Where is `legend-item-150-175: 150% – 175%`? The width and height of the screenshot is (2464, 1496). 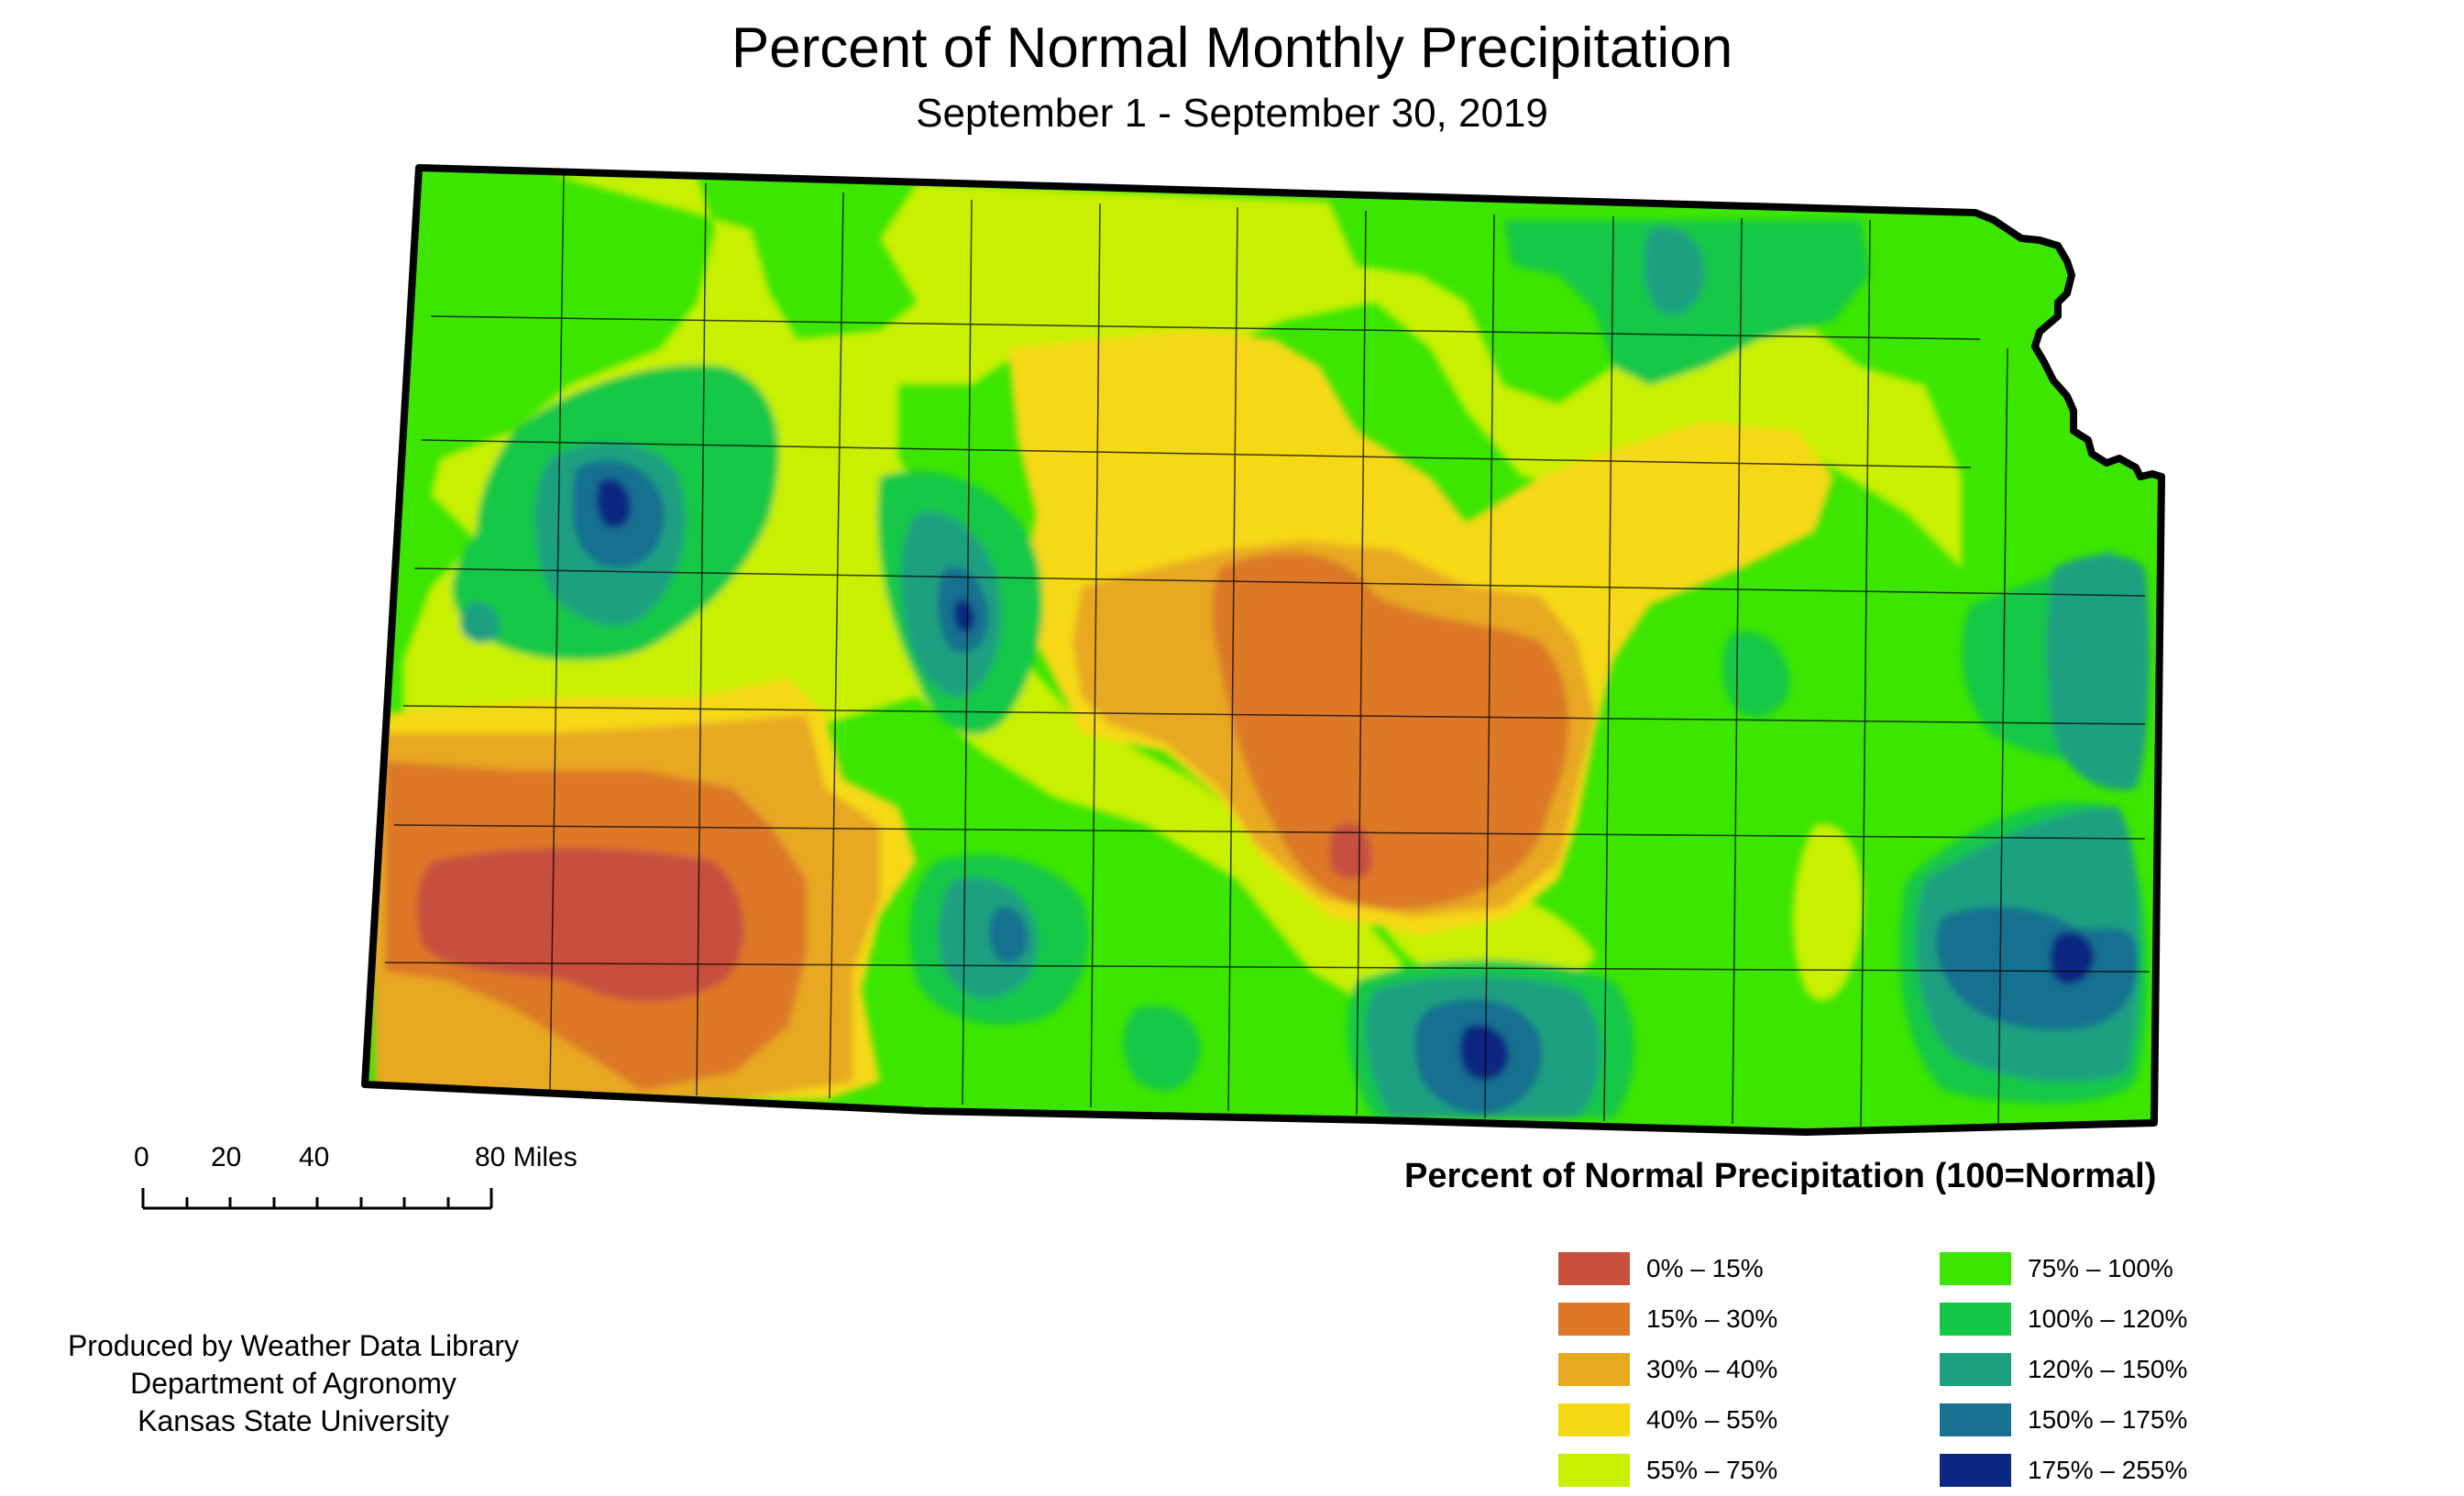 legend-item-150-175: 150% – 175% is located at coordinates (2063, 1419).